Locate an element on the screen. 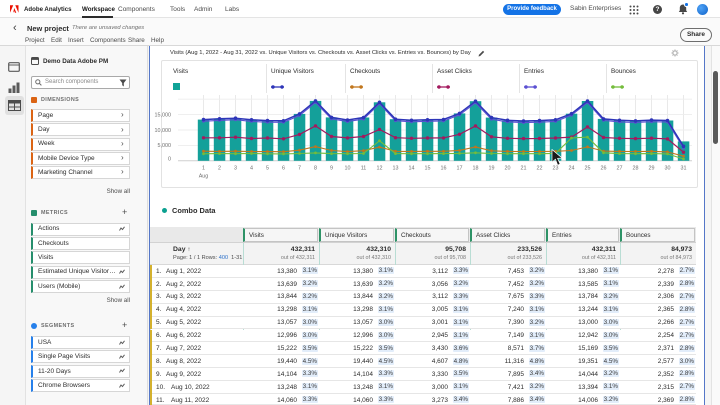 Image resolution: width=720 pixels, height=405 pixels. svg-text: 9 is located at coordinates (331, 169).